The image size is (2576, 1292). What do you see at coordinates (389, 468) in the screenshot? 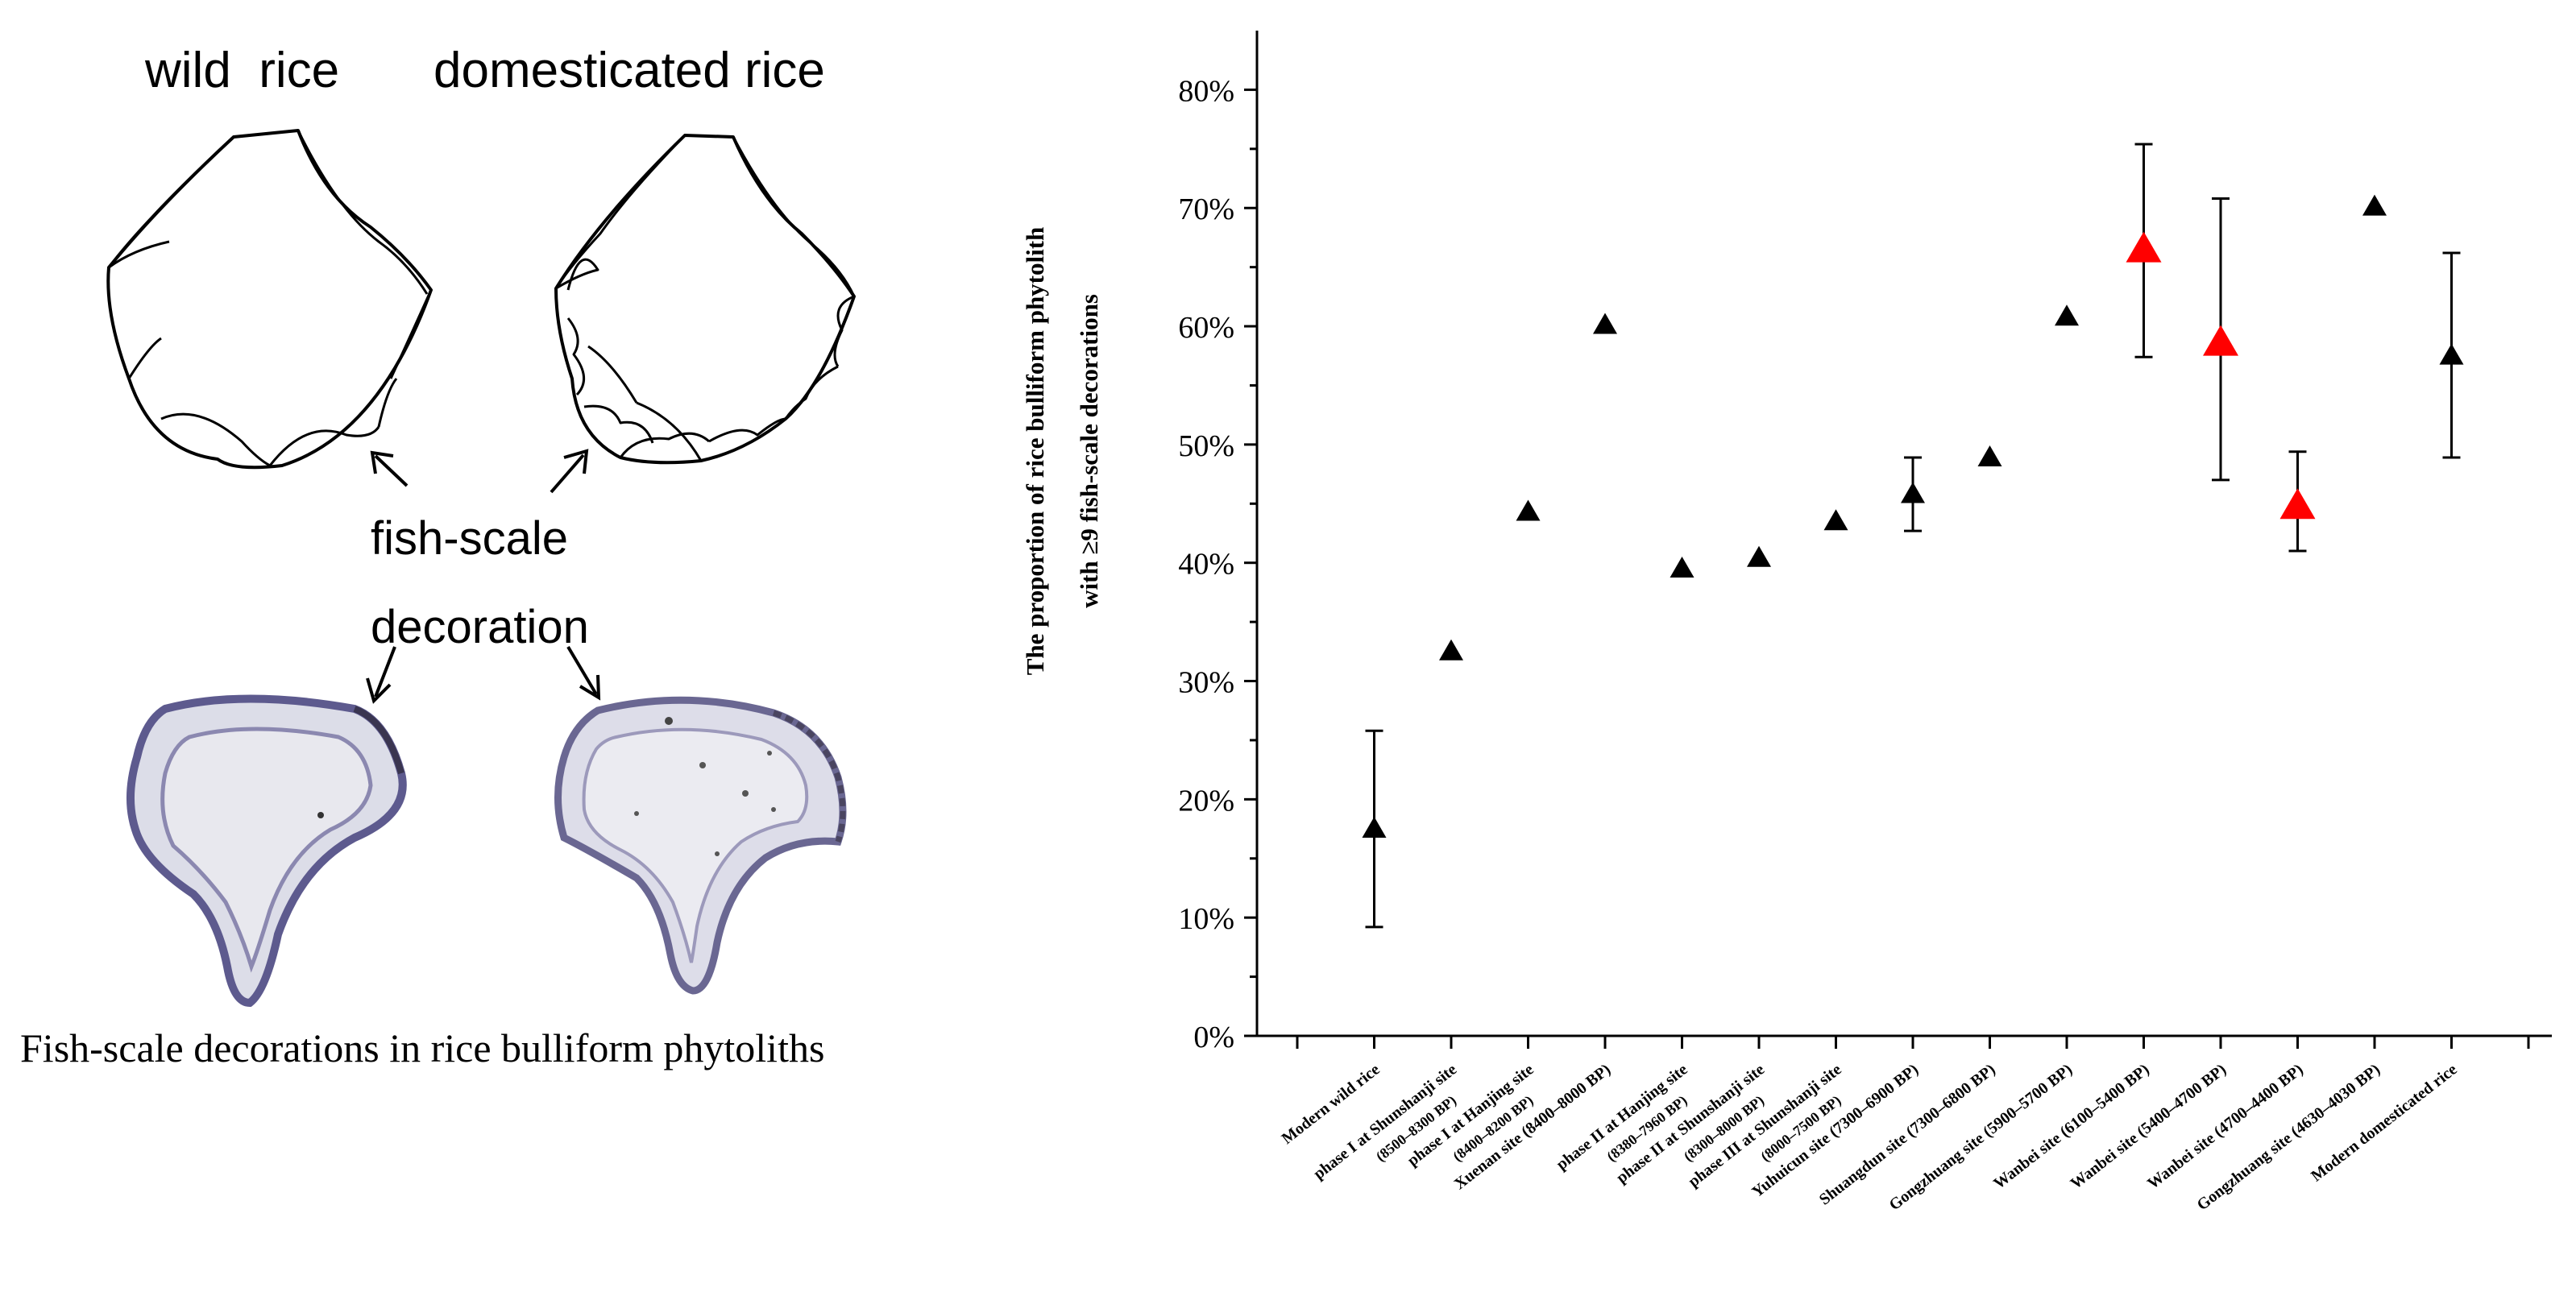
I see `arrow-to-wild-drawing` at bounding box center [389, 468].